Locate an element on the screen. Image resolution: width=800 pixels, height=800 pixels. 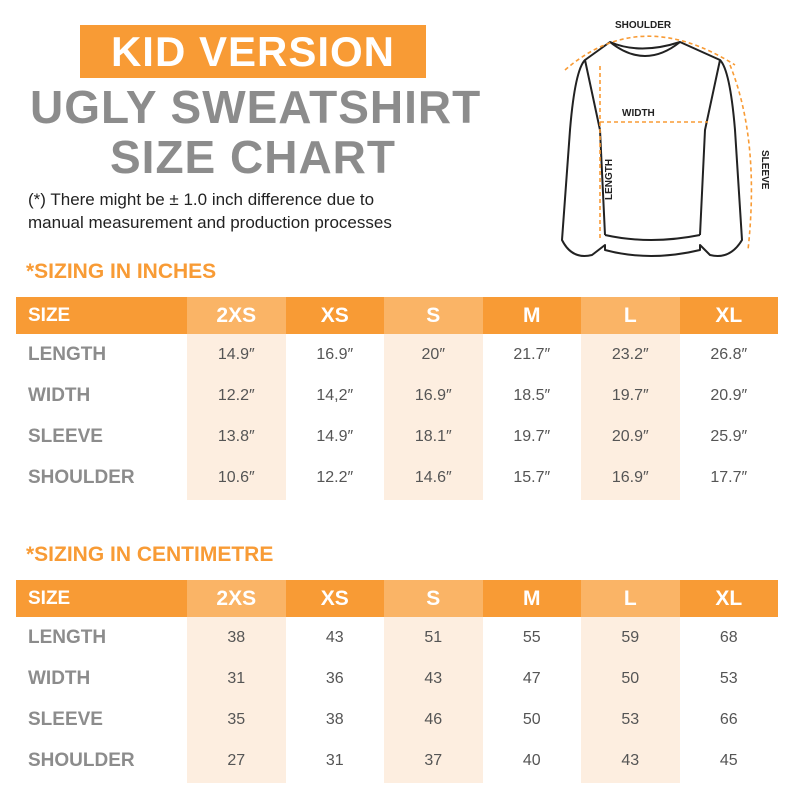
cell-value: 46 is located at coordinates (433, 719).